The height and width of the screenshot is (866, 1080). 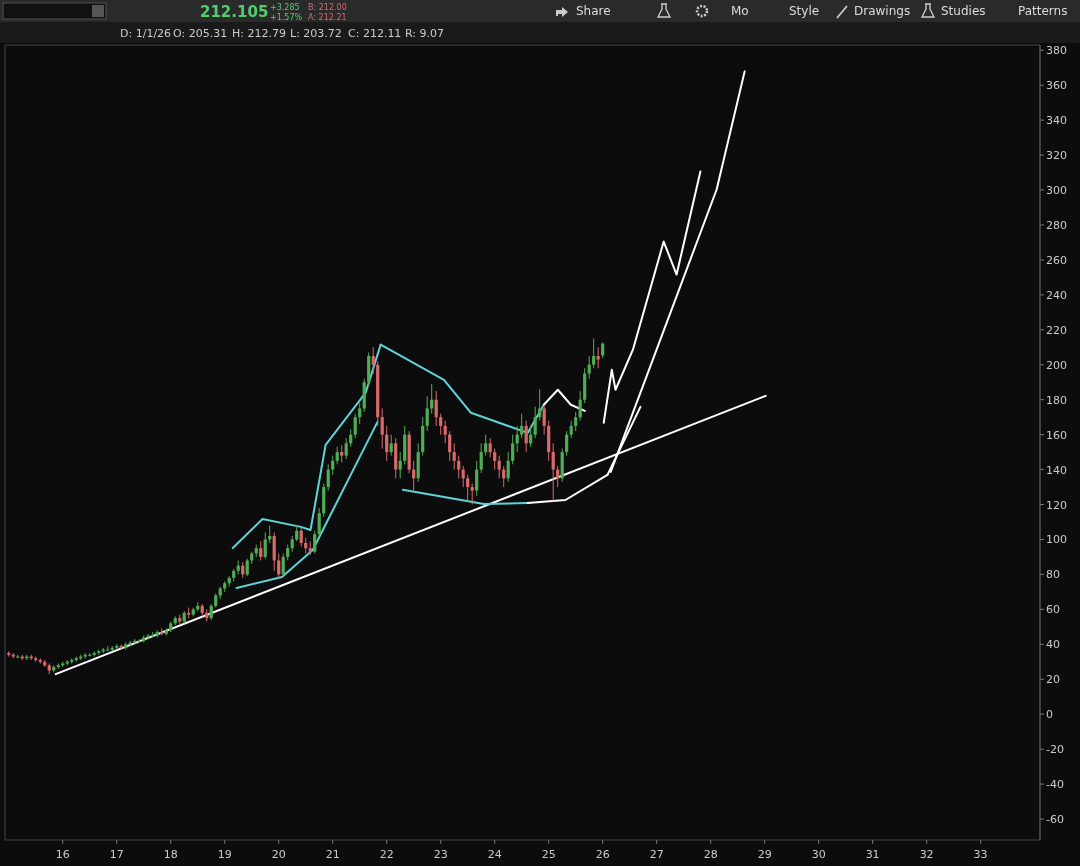 What do you see at coordinates (1056, 470) in the screenshot?
I see `y-tick-label: 140` at bounding box center [1056, 470].